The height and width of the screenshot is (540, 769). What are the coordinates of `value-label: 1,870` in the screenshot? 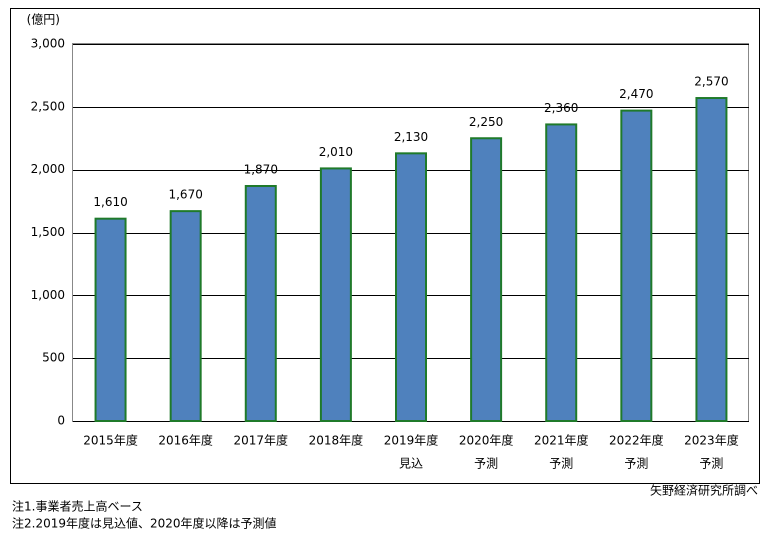 It's located at (261, 170).